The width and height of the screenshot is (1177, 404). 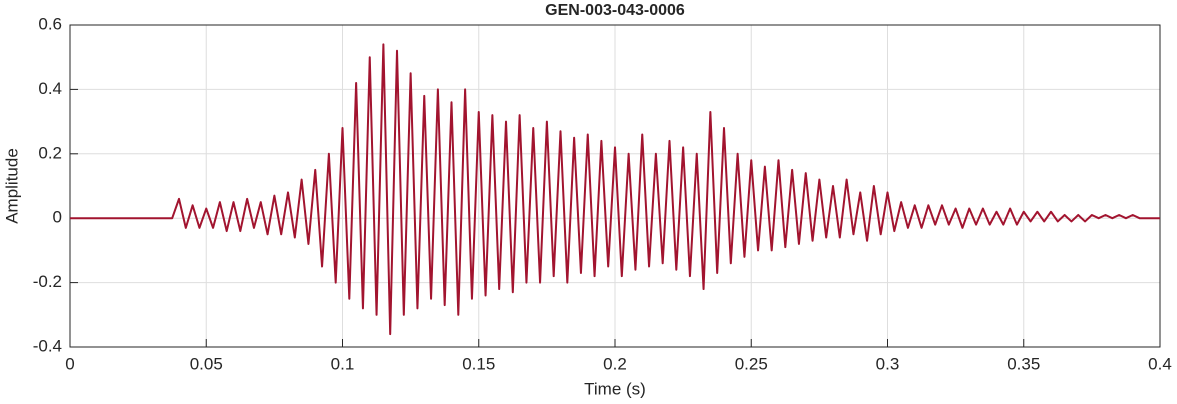 What do you see at coordinates (1160, 363) in the screenshot?
I see `x-tick-label: 0.4` at bounding box center [1160, 363].